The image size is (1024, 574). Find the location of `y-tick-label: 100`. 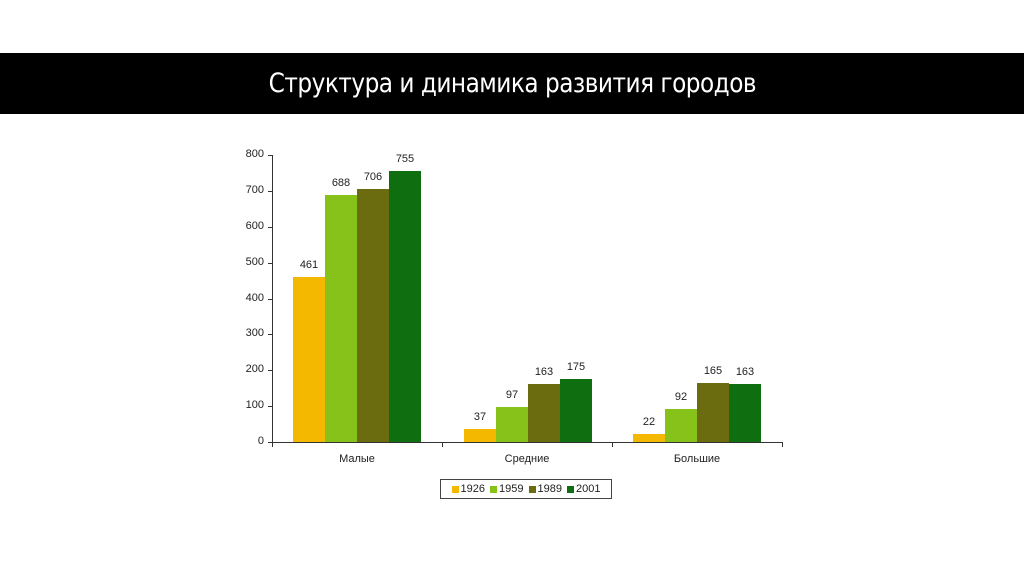

y-tick-label: 100 is located at coordinates (254, 405).